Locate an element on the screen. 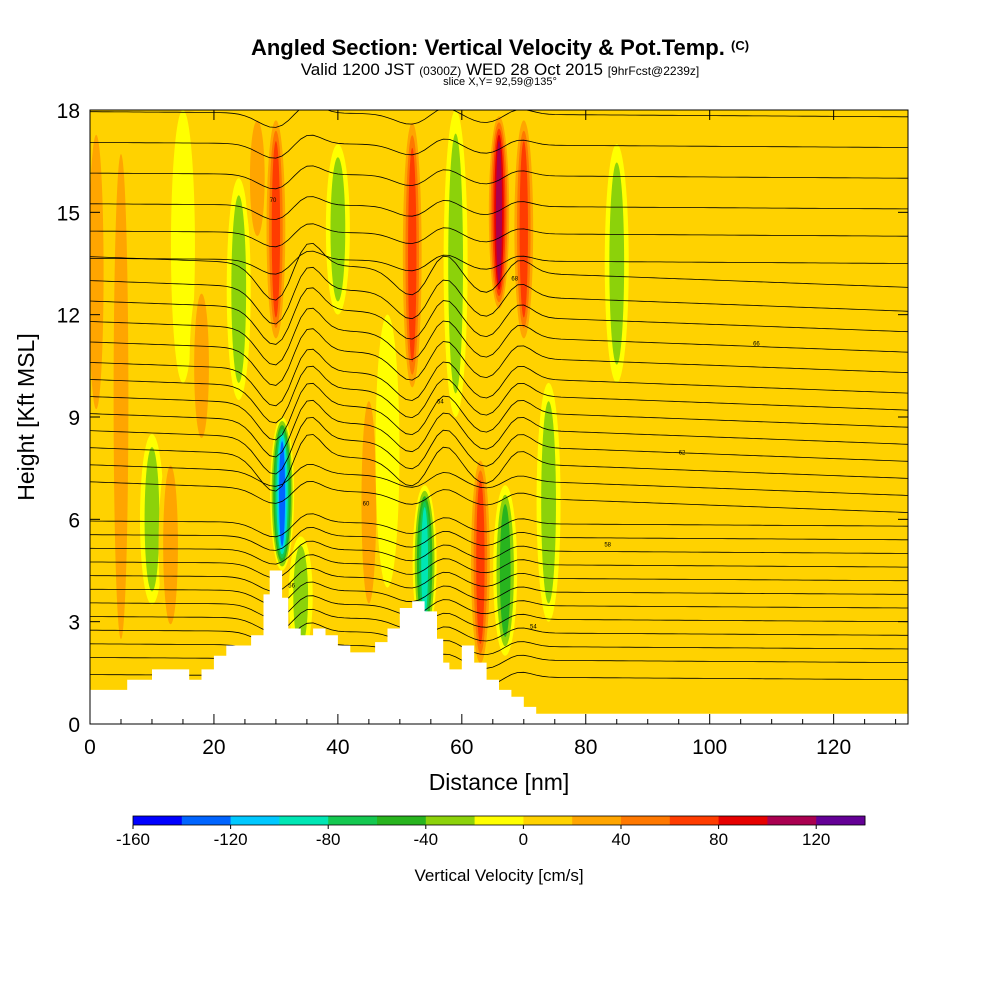 The height and width of the screenshot is (1000, 1000). y-tick-label: 9 is located at coordinates (74, 418).